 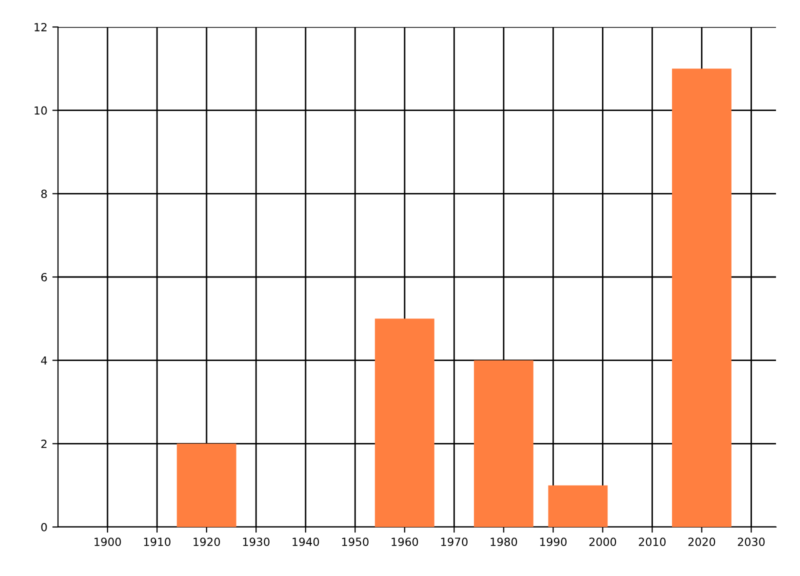 I want to click on x-tick-label: 1910, so click(x=157, y=542).